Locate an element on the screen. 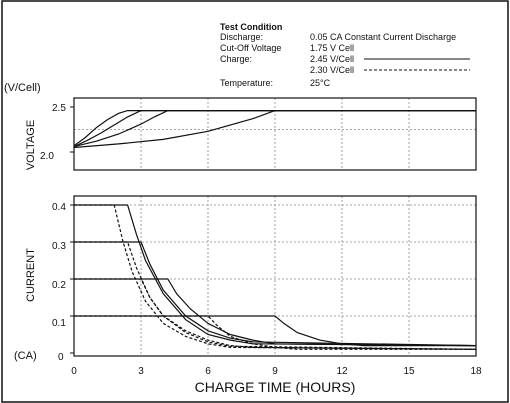 The height and width of the screenshot is (403, 510). condition-temperature-key: Temperature: is located at coordinates (246, 83).